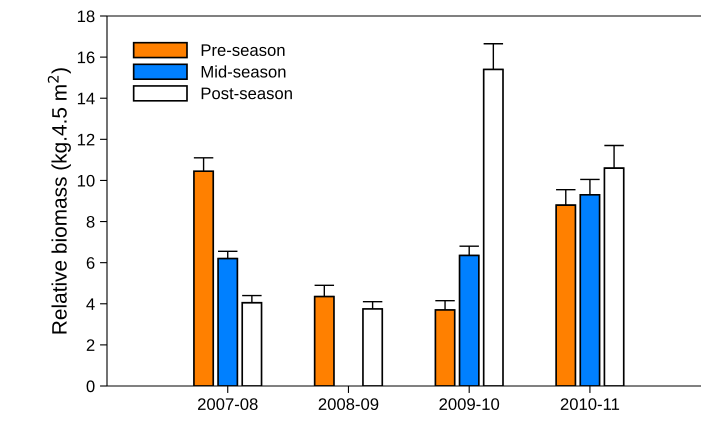  What do you see at coordinates (86, 140) in the screenshot?
I see `y-tick-label: 12` at bounding box center [86, 140].